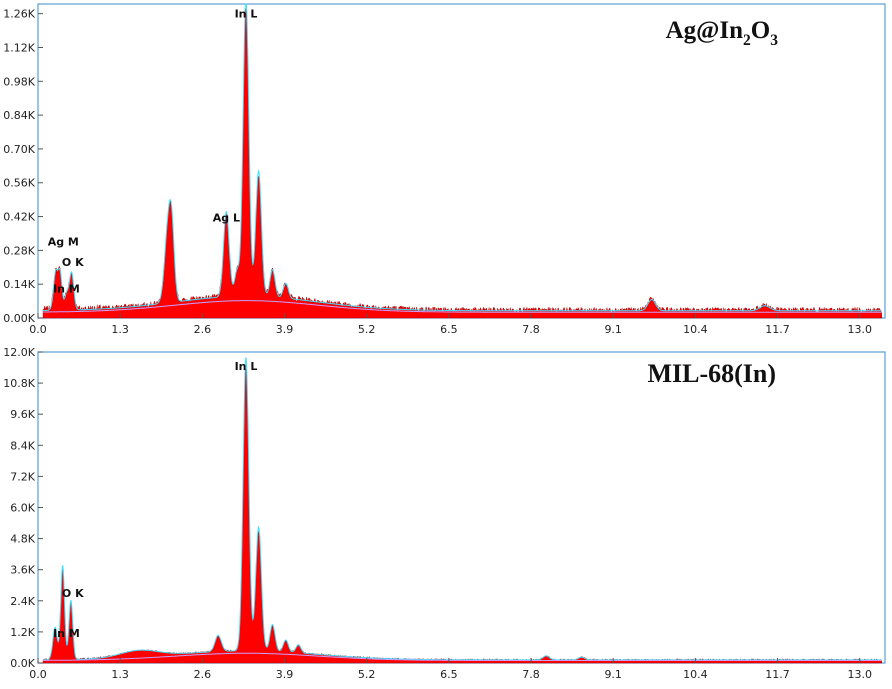  Describe the element at coordinates (22, 476) in the screenshot. I see `y-tick-label: 7.2K` at that location.